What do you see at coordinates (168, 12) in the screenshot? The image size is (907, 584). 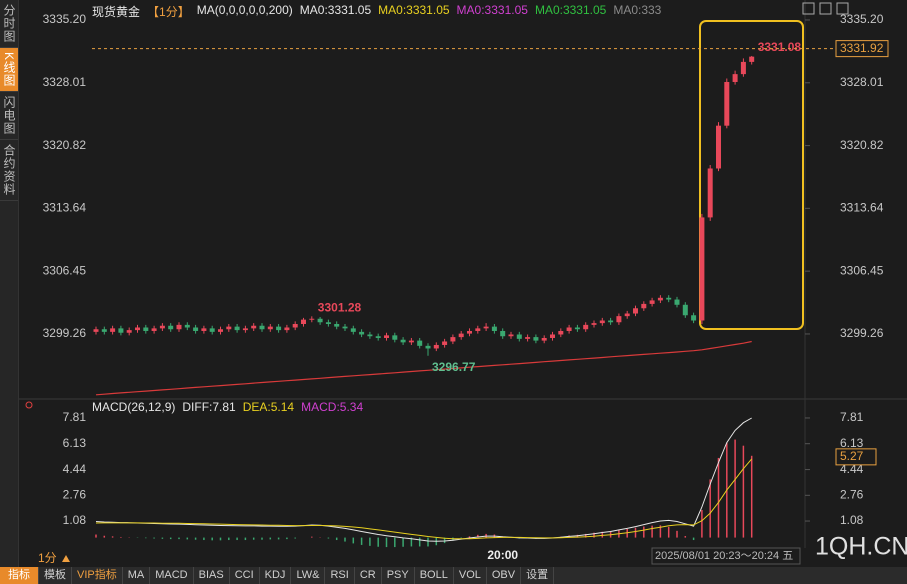 I see `period: 【1分】` at bounding box center [168, 12].